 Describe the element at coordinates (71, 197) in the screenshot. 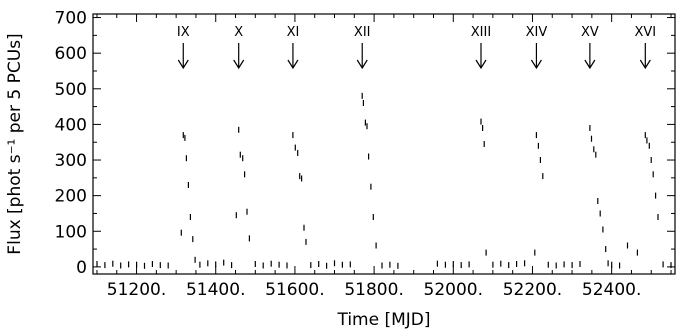

I see `y-tick-label: 200` at that location.